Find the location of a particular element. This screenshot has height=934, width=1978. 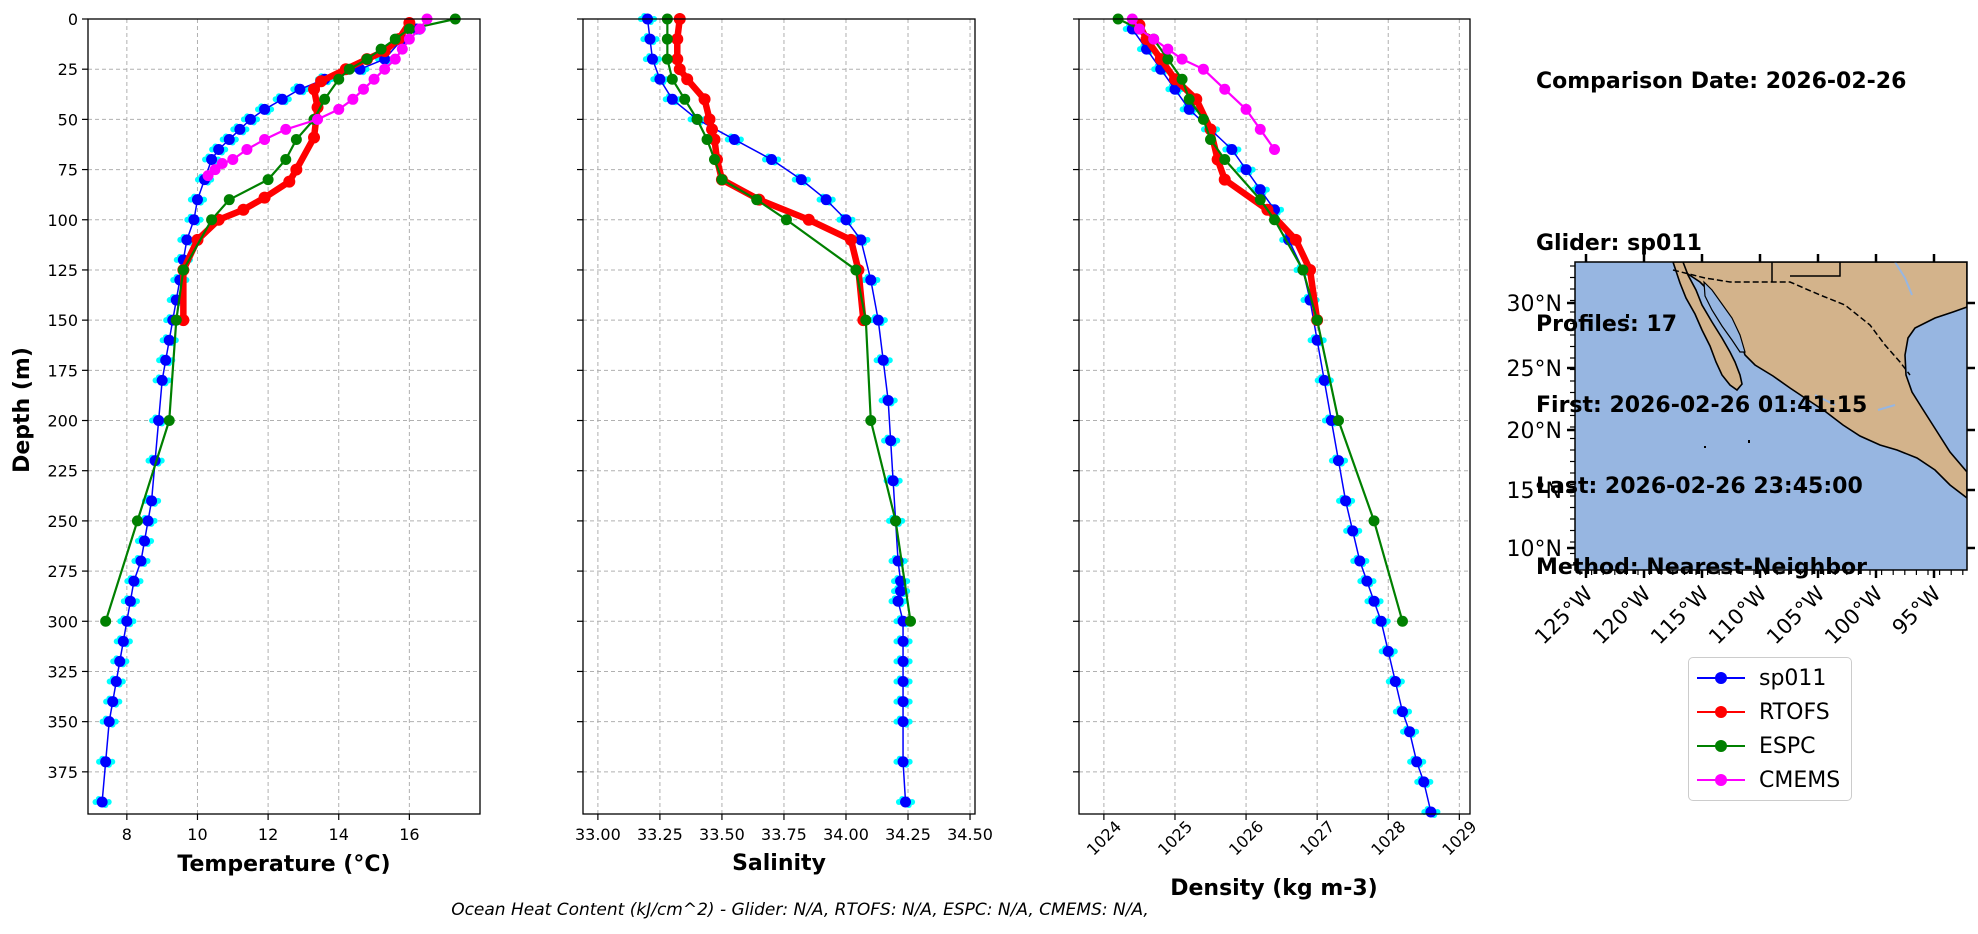

legend: sp011 RTOFS ESPC CMEMS is located at coordinates (1770, 729).